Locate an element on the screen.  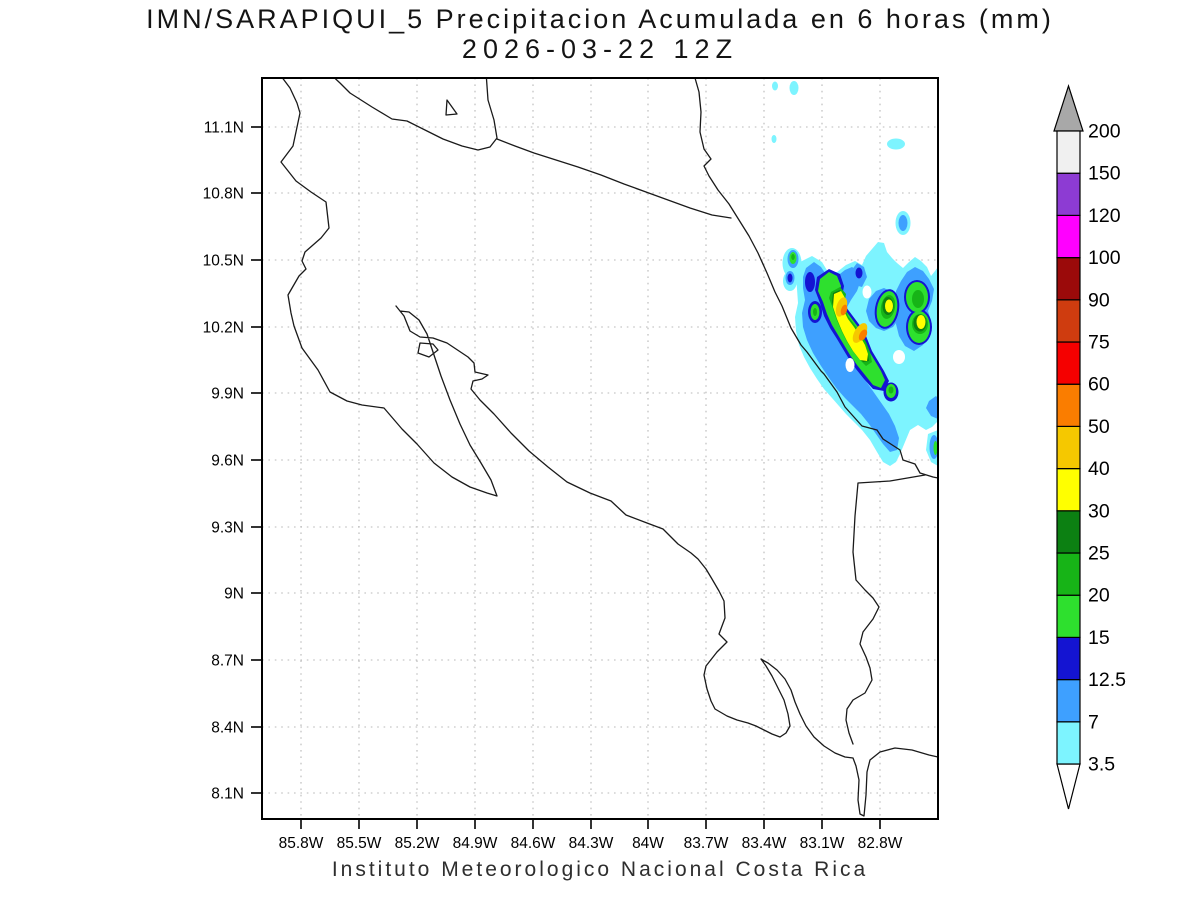
colorbar-label: 20 is located at coordinates (1099, 596).